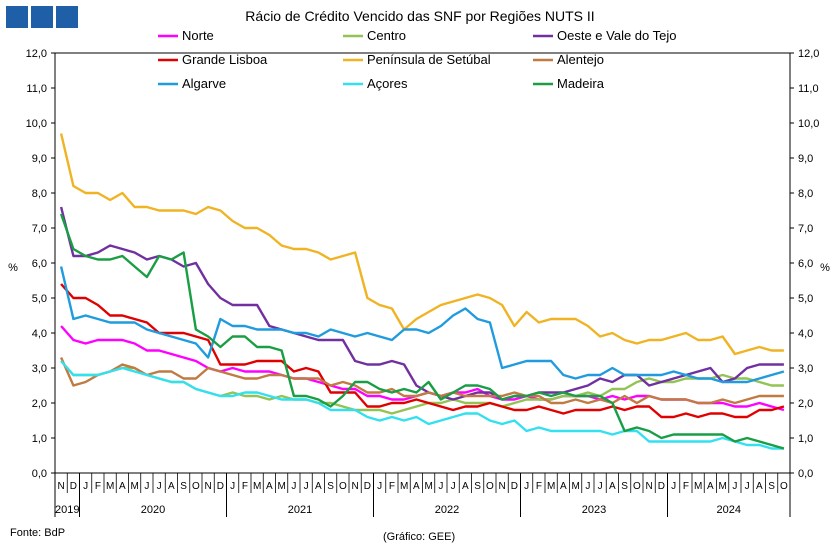  Describe the element at coordinates (300, 510) in the screenshot. I see `x-year-label: 2021` at that location.